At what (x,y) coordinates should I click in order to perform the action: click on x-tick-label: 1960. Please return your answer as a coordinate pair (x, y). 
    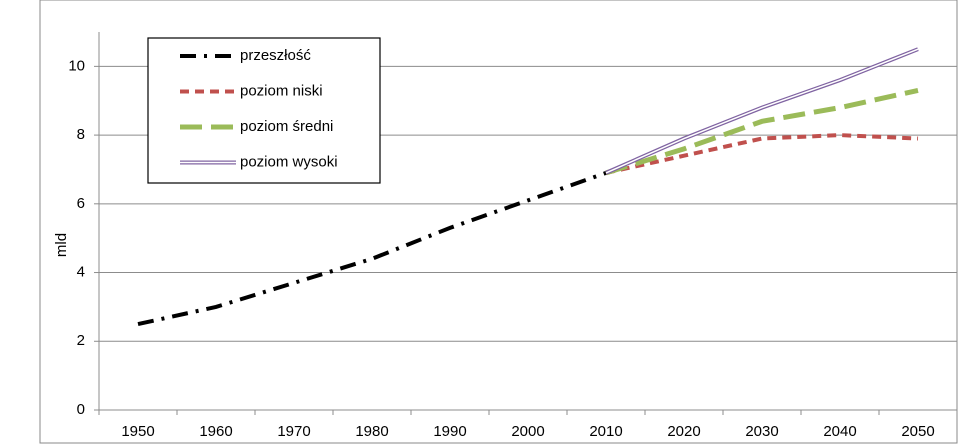
    Looking at the image, I should click on (215, 431).